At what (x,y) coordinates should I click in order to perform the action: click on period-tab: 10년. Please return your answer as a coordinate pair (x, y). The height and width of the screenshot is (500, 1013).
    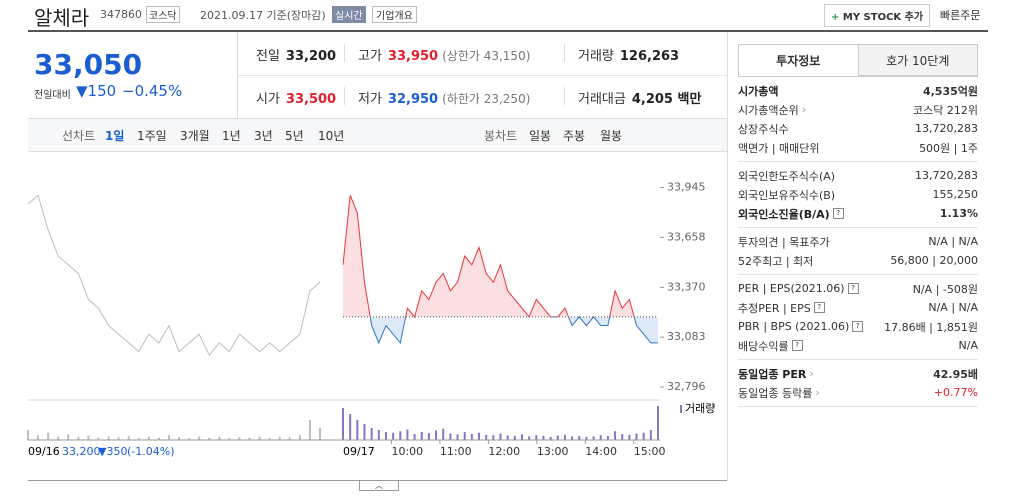
    Looking at the image, I should click on (331, 136).